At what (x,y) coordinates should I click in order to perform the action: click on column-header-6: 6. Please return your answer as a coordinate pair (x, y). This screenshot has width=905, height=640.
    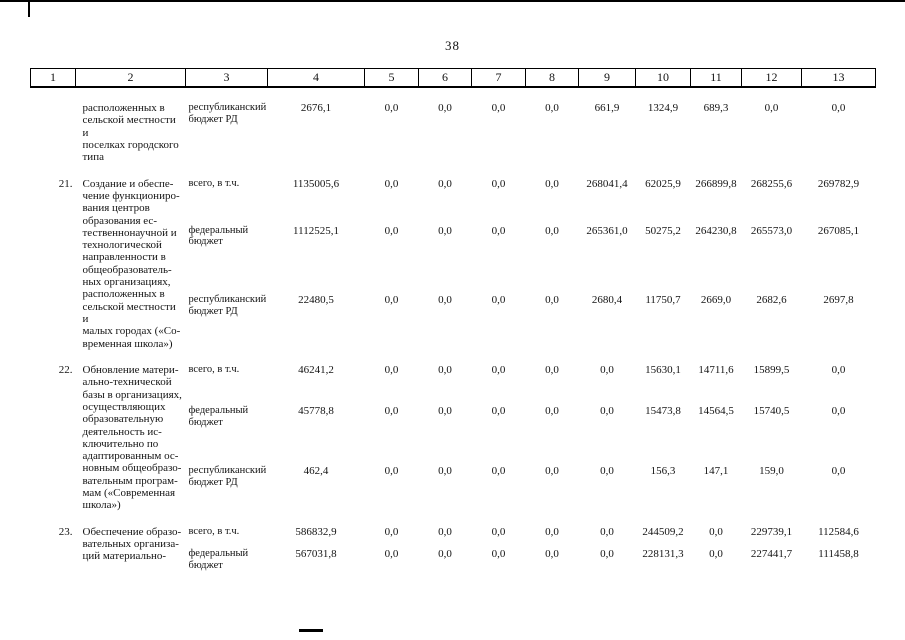
    Looking at the image, I should click on (445, 78).